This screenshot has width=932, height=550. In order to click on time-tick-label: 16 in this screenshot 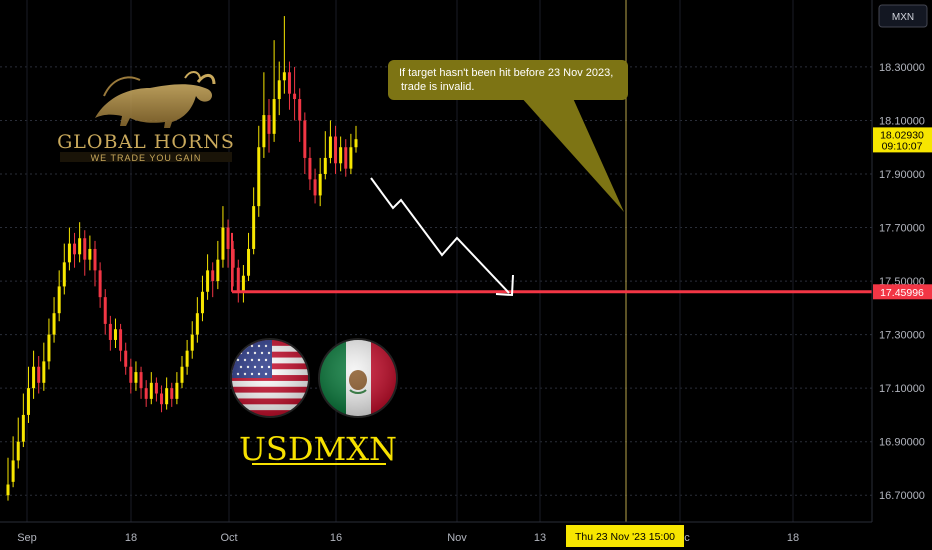, I will do `click(336, 538)`.